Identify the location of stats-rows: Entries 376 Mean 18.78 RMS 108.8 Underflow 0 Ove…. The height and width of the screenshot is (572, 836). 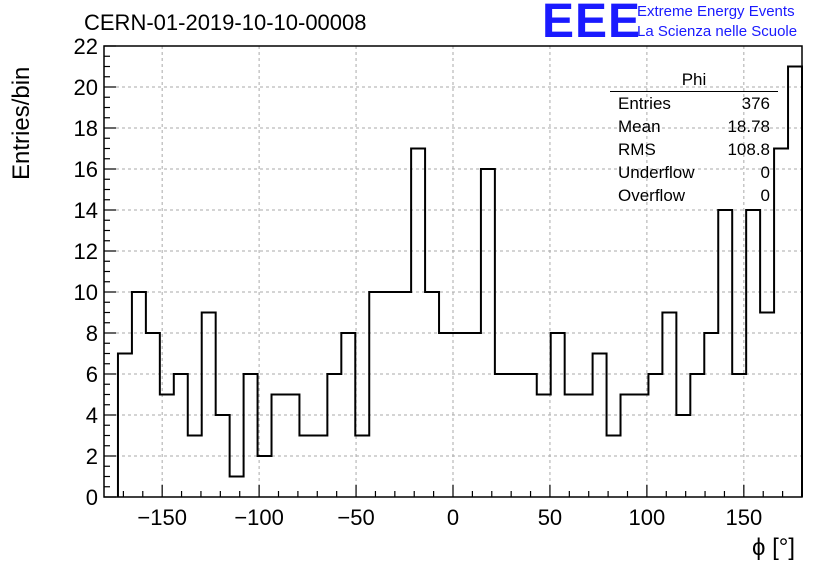
(694, 149).